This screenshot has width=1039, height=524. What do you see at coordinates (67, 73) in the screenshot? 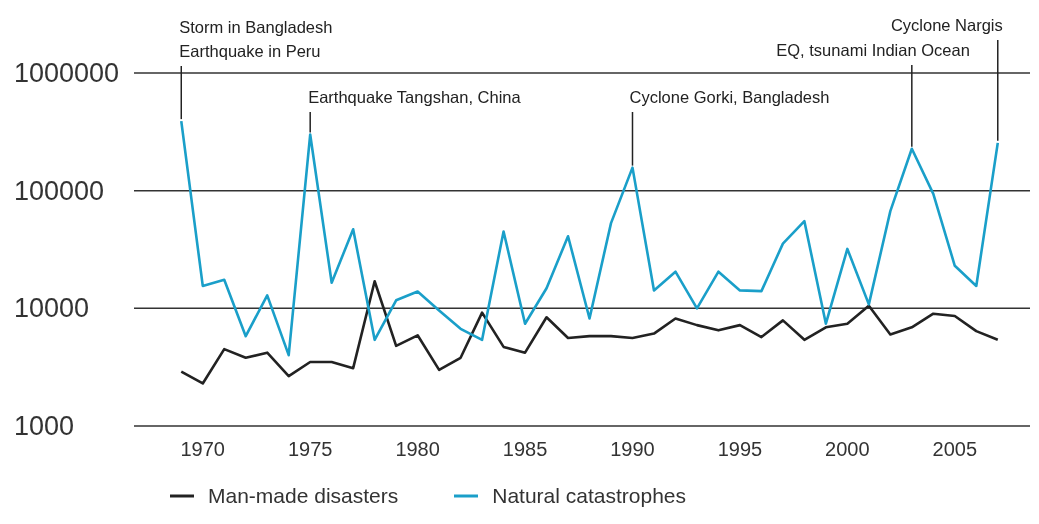
I see `y-tick-label: 1000000` at bounding box center [67, 73].